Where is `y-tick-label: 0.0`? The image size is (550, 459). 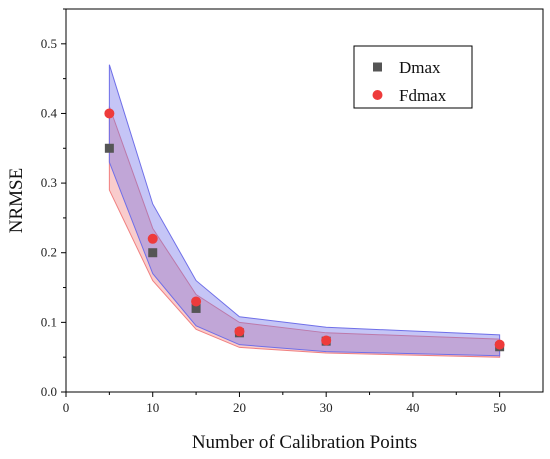 y-tick-label: 0.0 is located at coordinates (49, 391).